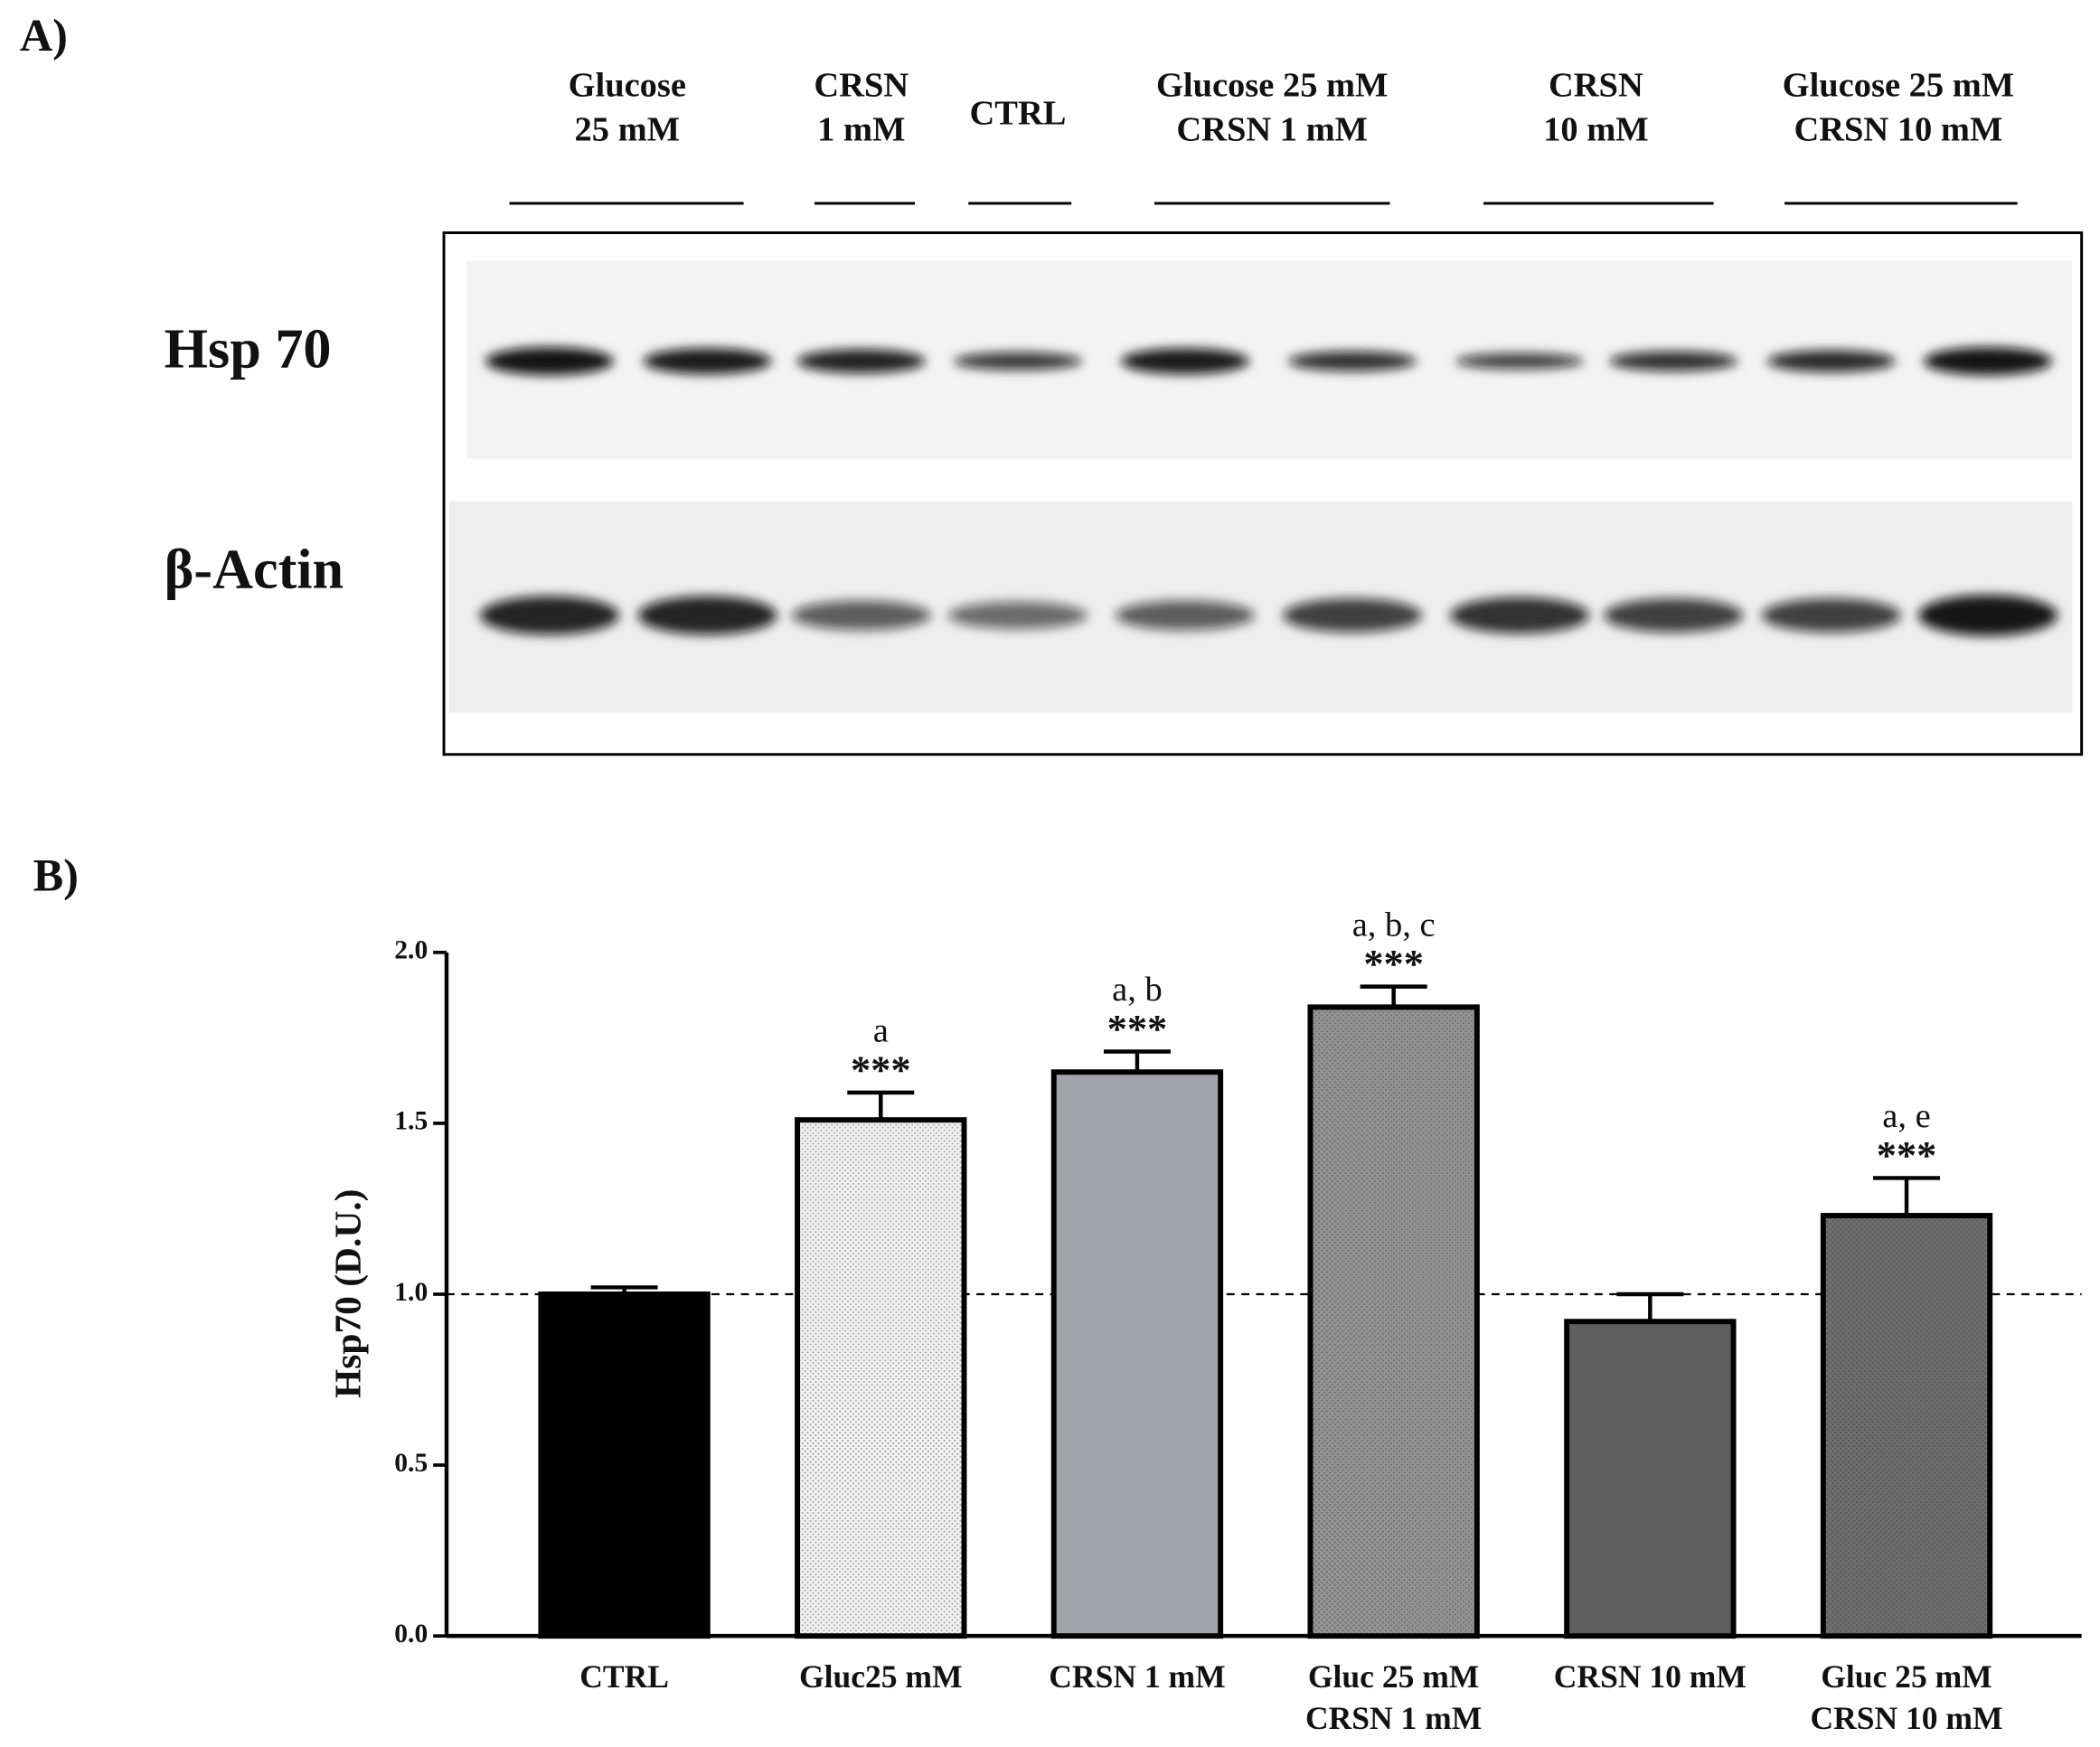 This screenshot has width=2100, height=1747. I want to click on annotation: a, e, so click(1906, 1116).